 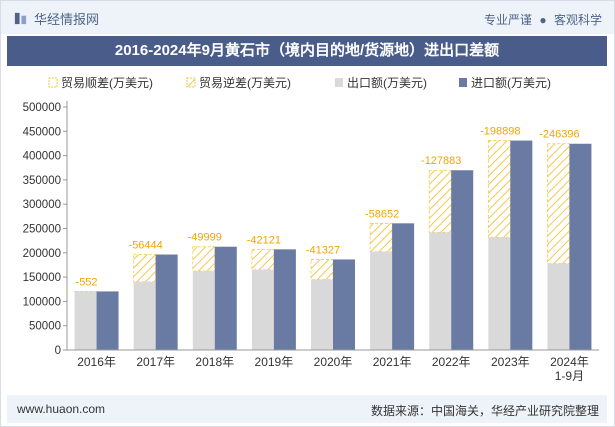 I want to click on deficit-data-label: -552, so click(x=87, y=282).